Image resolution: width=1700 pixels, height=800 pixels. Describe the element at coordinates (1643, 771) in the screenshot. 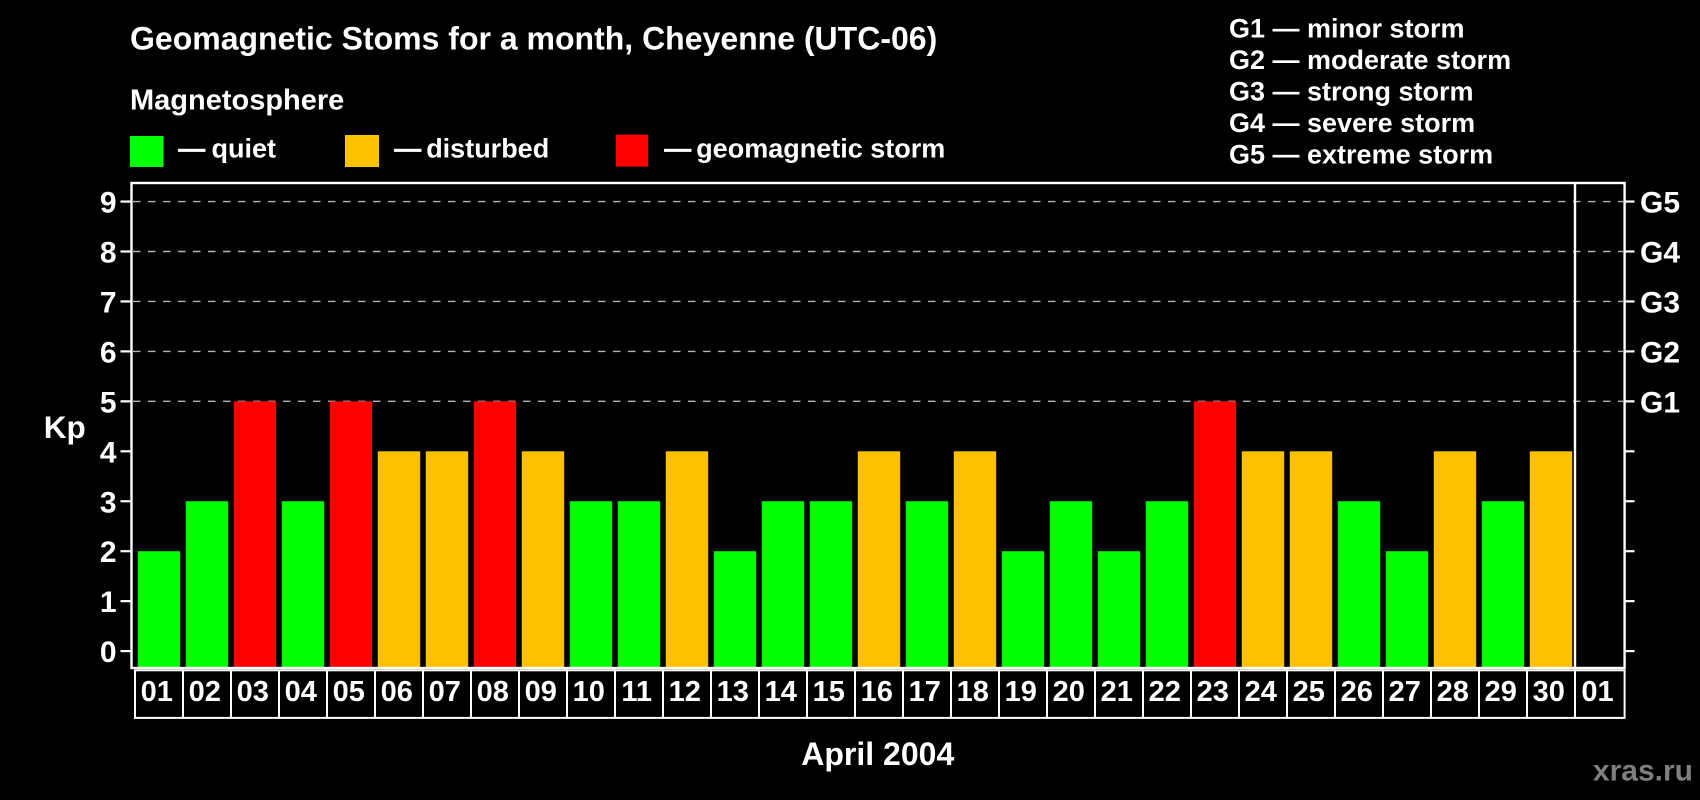

I see `svg-text: xras.ru` at that location.